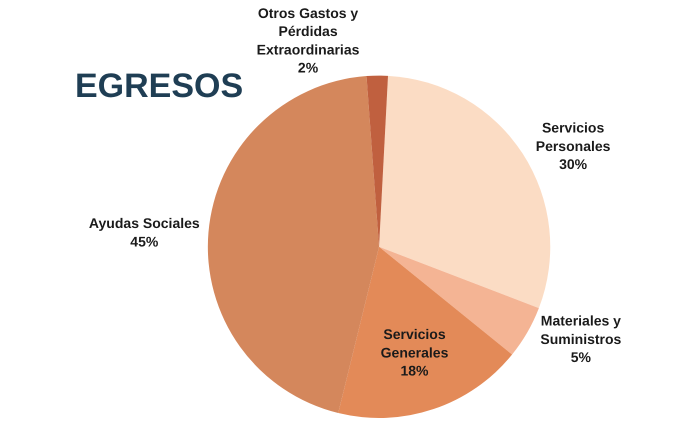 This screenshot has height=423, width=689. What do you see at coordinates (573, 164) in the screenshot?
I see `data-label: 30%` at bounding box center [573, 164].